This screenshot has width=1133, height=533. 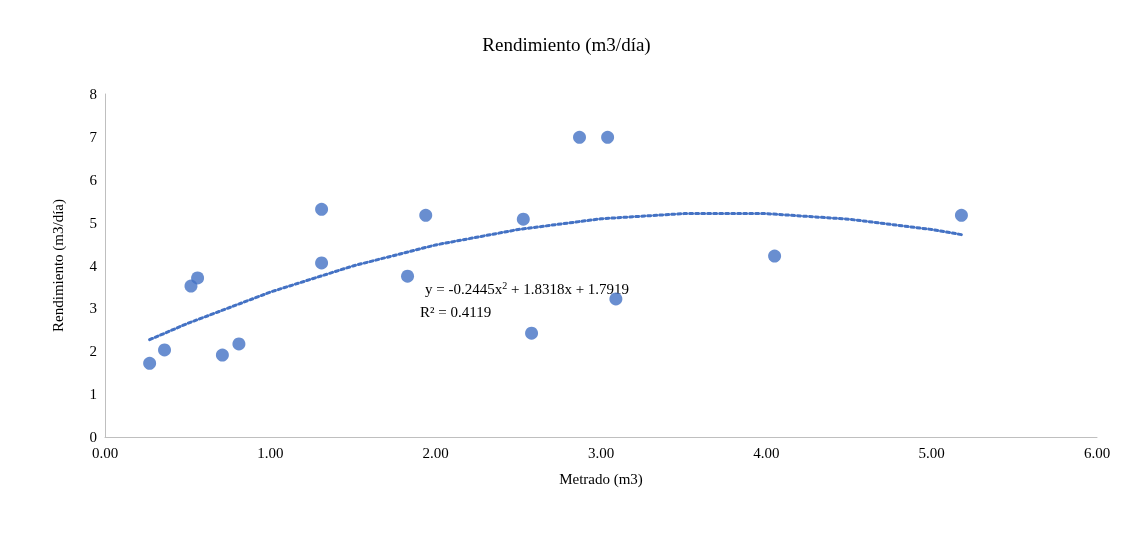 What do you see at coordinates (93, 308) in the screenshot?
I see `y-tick-label: 3` at bounding box center [93, 308].